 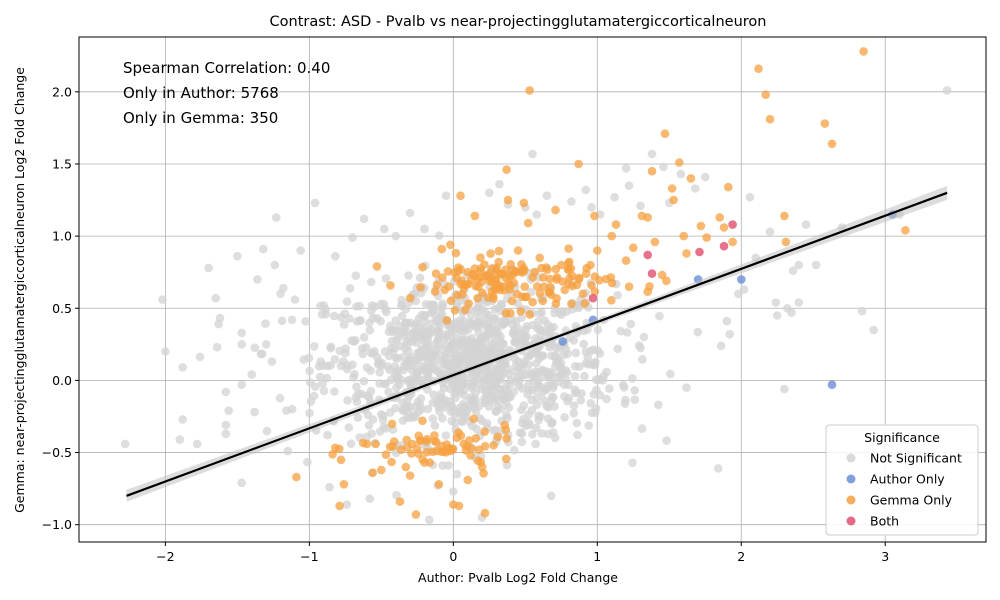 I want to click on x-tick-label: −2, so click(x=165, y=556).